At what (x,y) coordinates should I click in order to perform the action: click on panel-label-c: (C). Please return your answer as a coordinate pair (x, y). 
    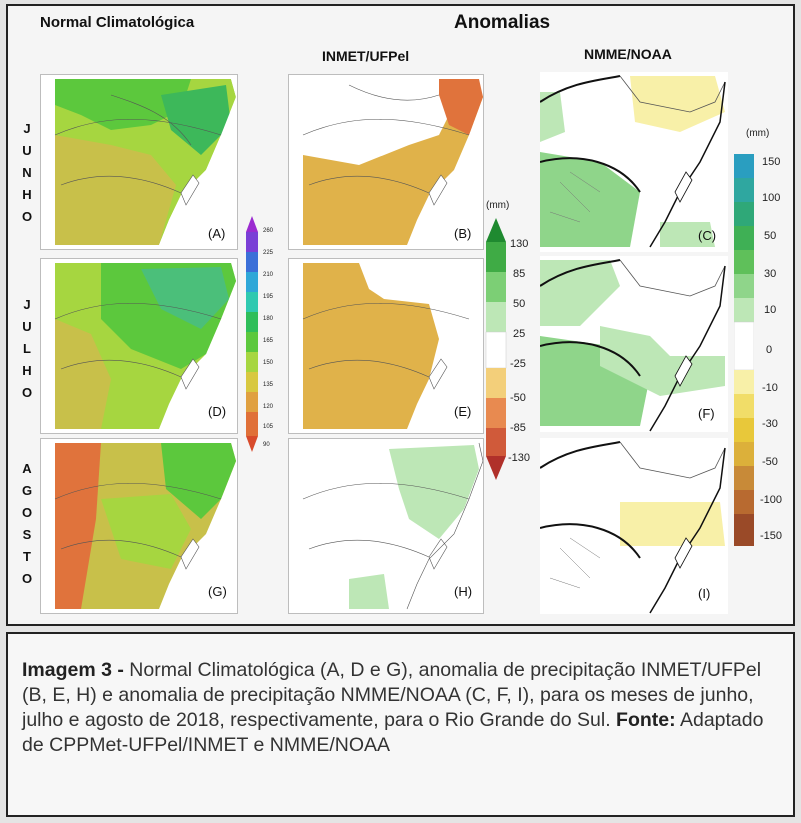
    Looking at the image, I should click on (707, 235).